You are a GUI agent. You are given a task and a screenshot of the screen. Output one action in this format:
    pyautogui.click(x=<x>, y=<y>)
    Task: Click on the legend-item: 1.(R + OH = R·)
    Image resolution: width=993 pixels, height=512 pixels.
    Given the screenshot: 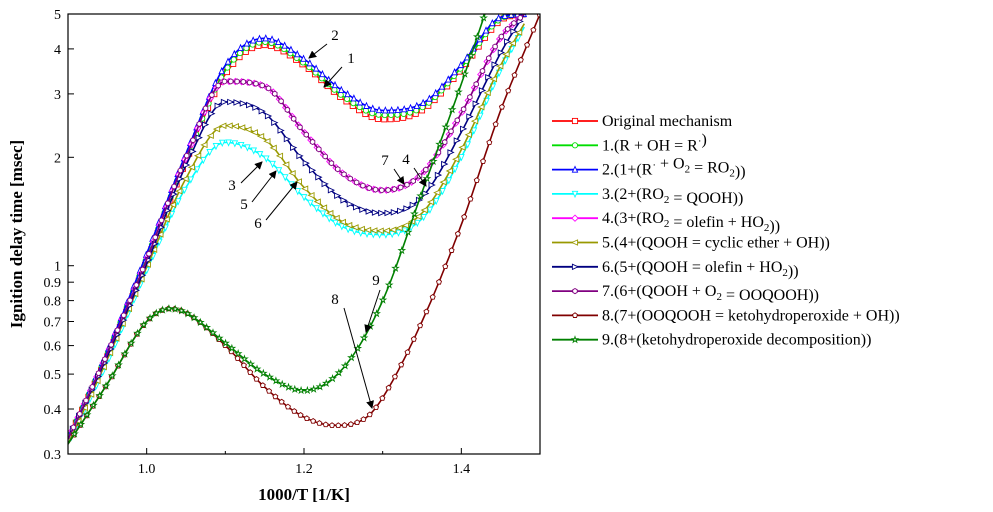 What is the action you would take?
    pyautogui.click(x=629, y=142)
    